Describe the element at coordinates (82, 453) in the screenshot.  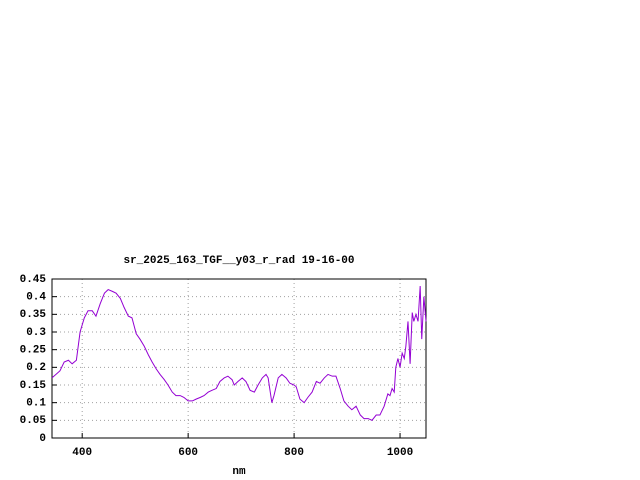
I see `x-tick-label: 400` at that location.